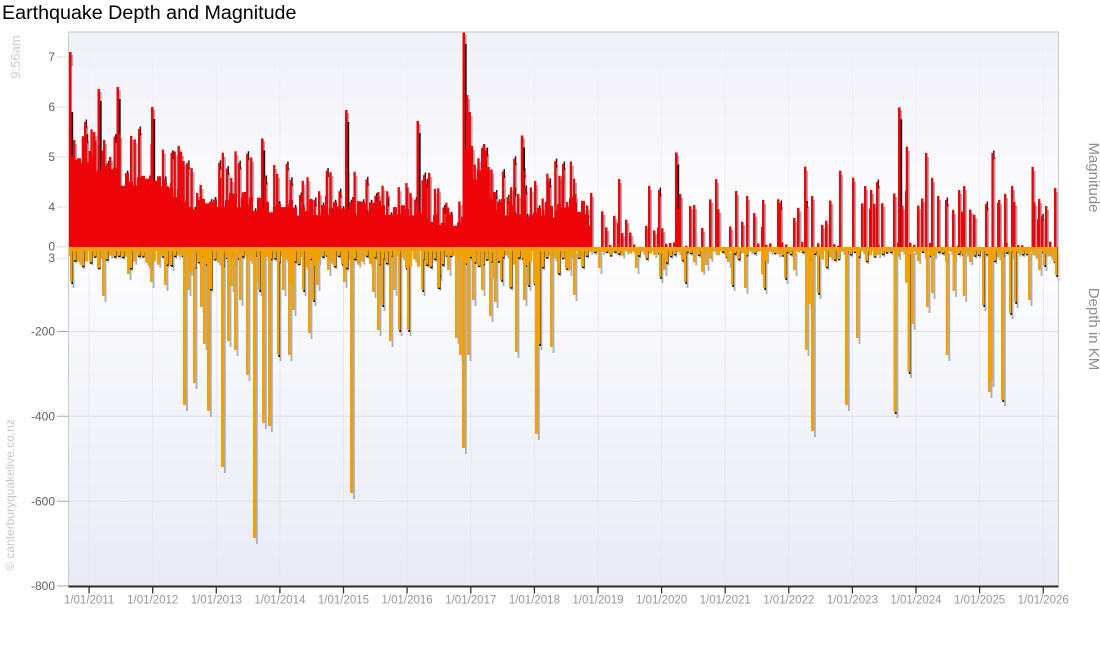  Describe the element at coordinates (1092, 329) in the screenshot. I see `svg-text: Depth in KM` at that location.